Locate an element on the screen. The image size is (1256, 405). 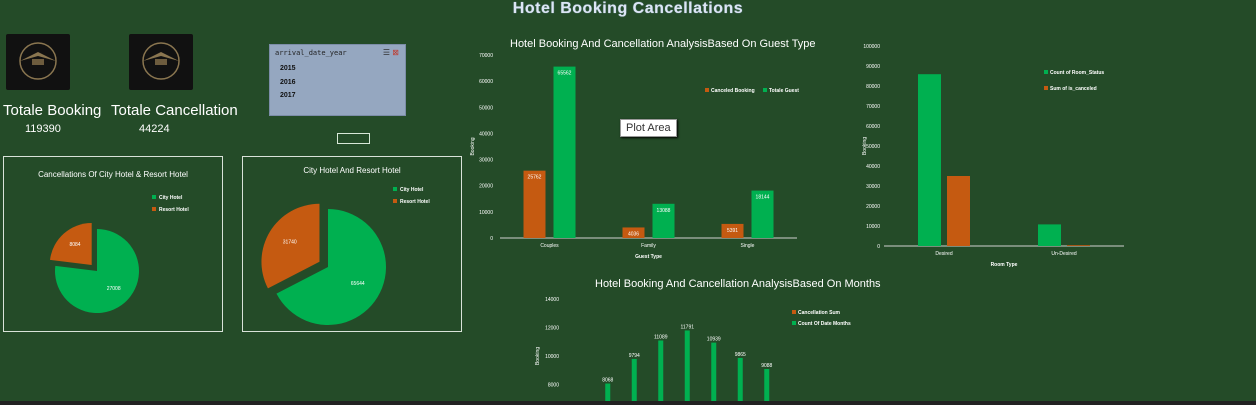
data-label: 13088 is located at coordinates (664, 211).